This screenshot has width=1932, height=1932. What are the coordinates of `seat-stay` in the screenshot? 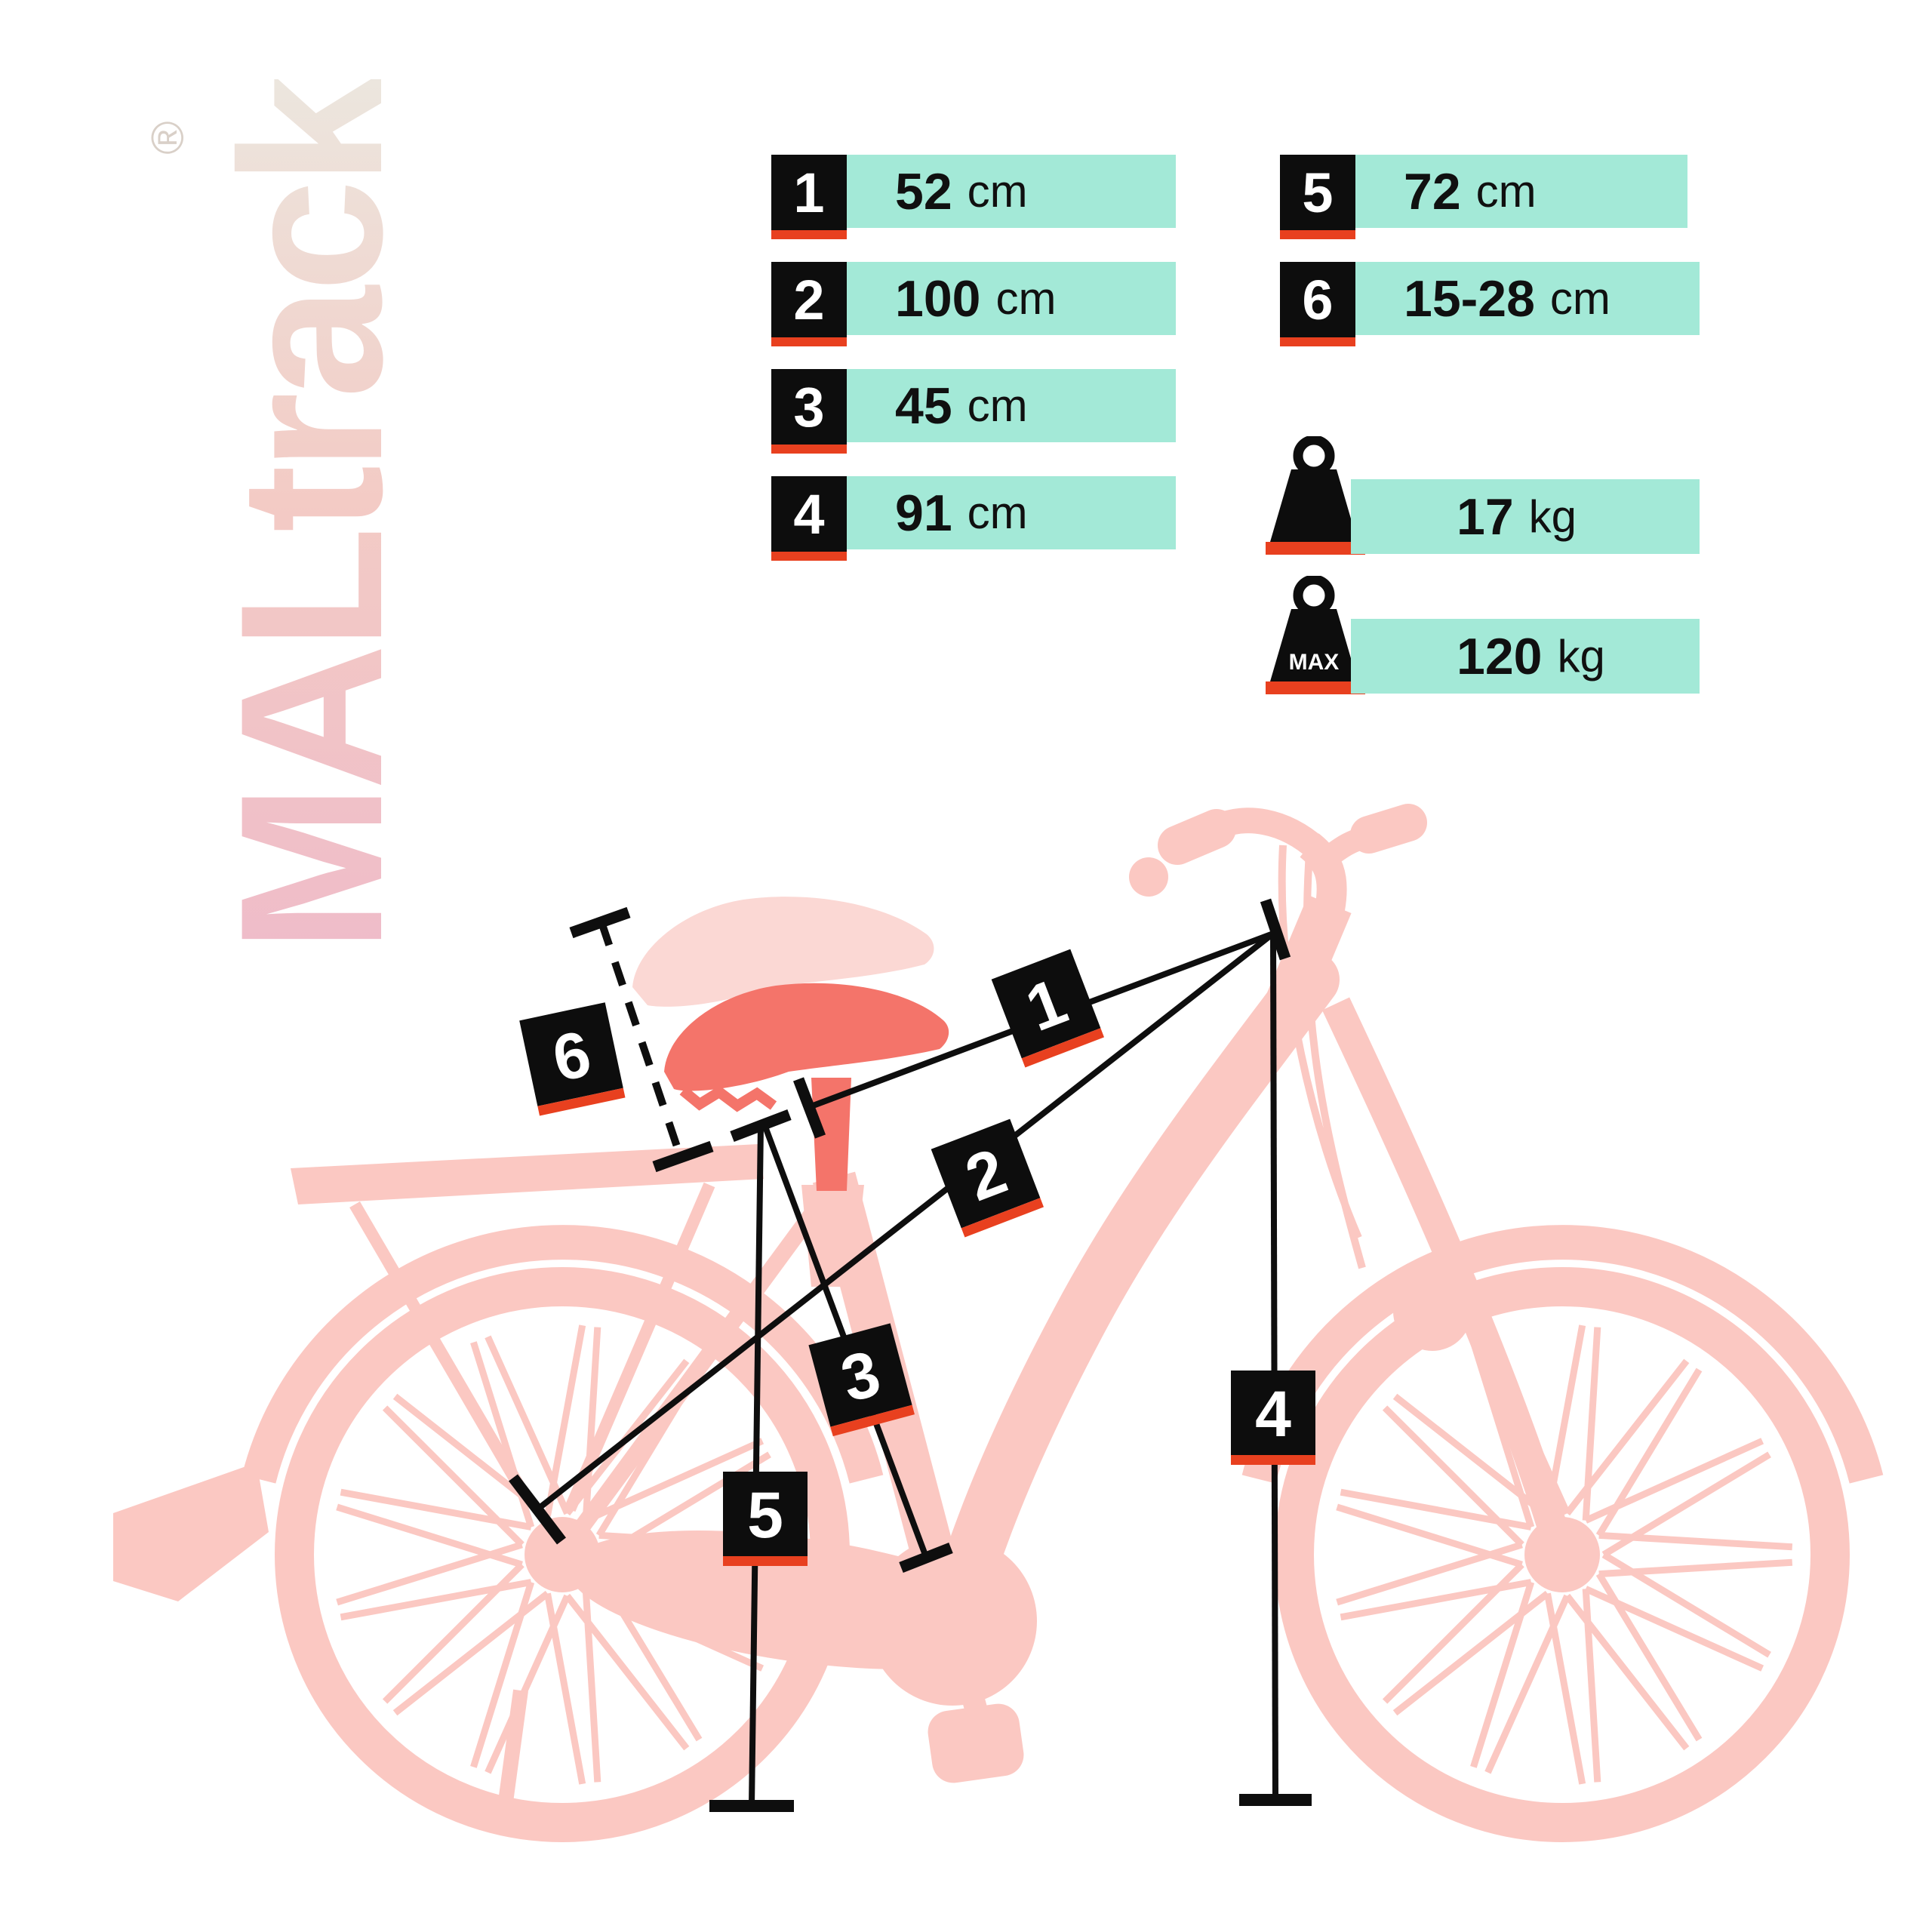 It's located at (693, 1375).